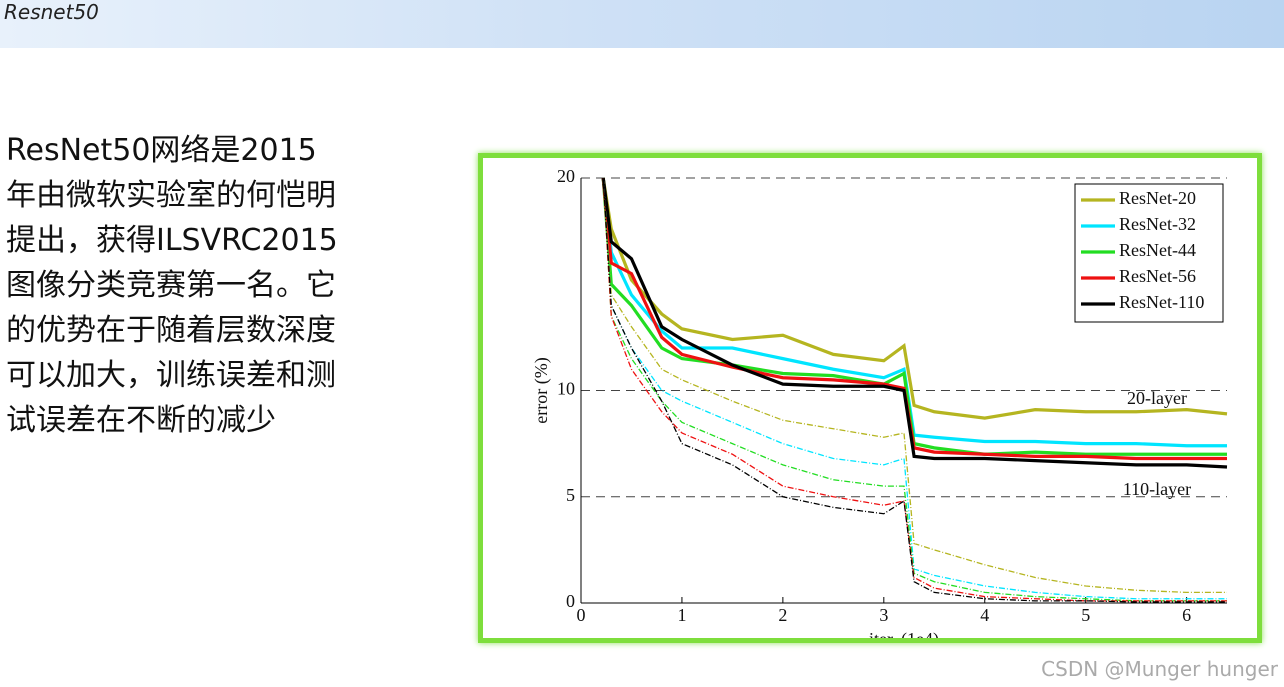 This screenshot has height=687, width=1284. I want to click on y-tick-label: 10, so click(566, 389).